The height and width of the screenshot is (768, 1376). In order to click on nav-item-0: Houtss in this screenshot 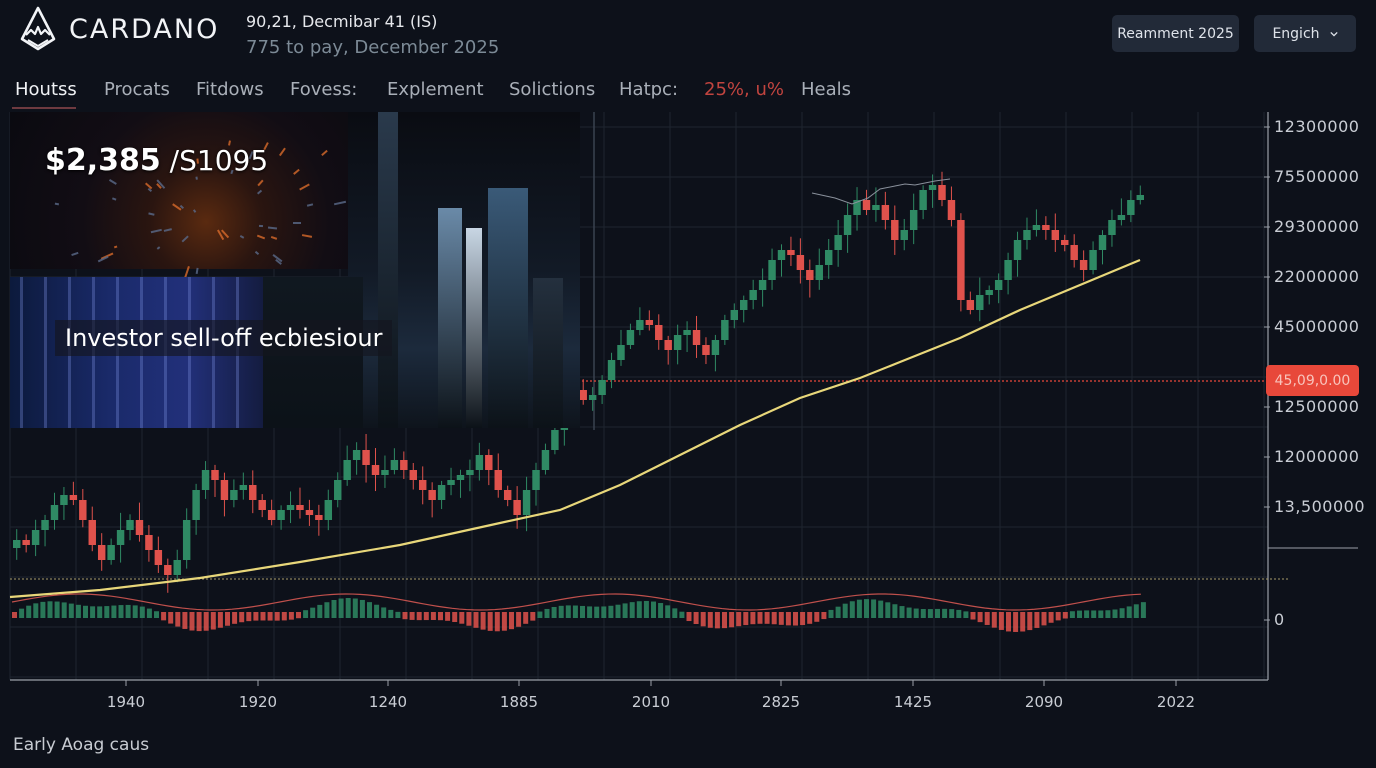, I will do `click(46, 89)`.